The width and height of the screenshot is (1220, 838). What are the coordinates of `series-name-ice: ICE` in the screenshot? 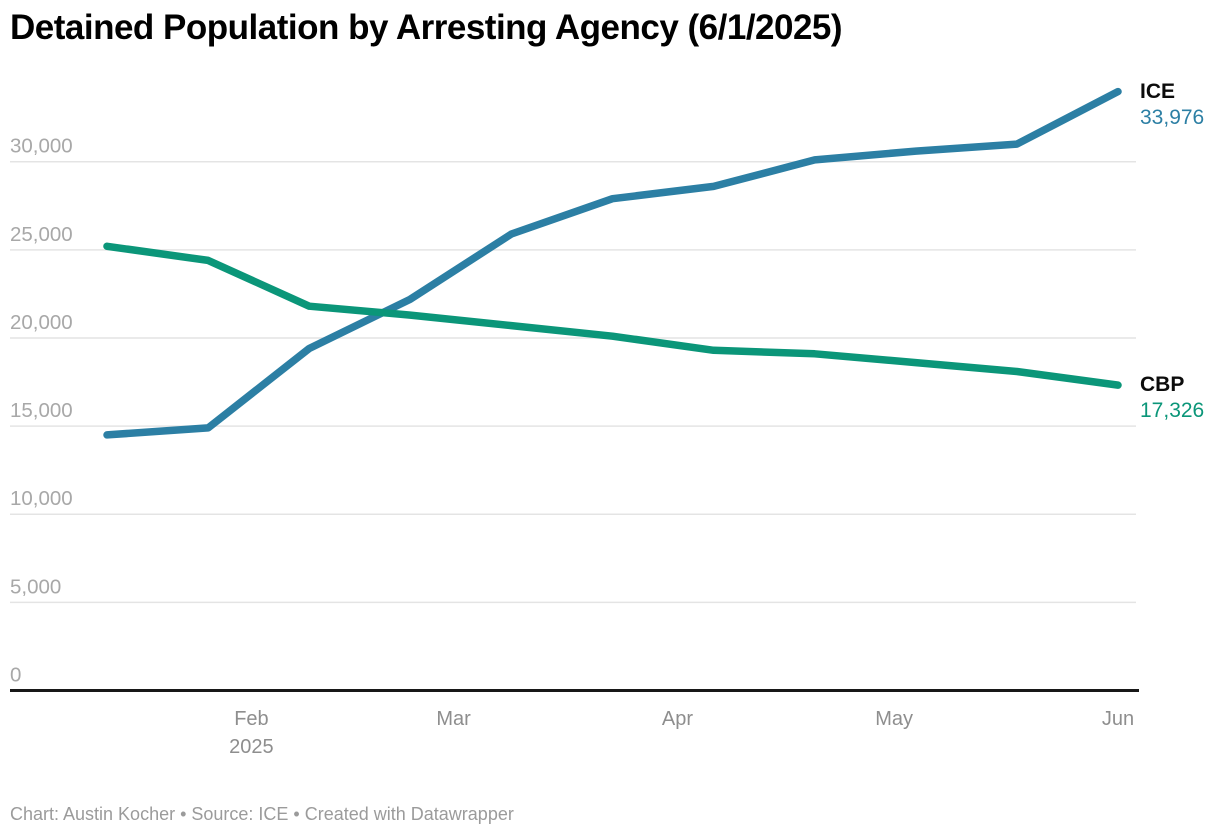 It's located at (1158, 91).